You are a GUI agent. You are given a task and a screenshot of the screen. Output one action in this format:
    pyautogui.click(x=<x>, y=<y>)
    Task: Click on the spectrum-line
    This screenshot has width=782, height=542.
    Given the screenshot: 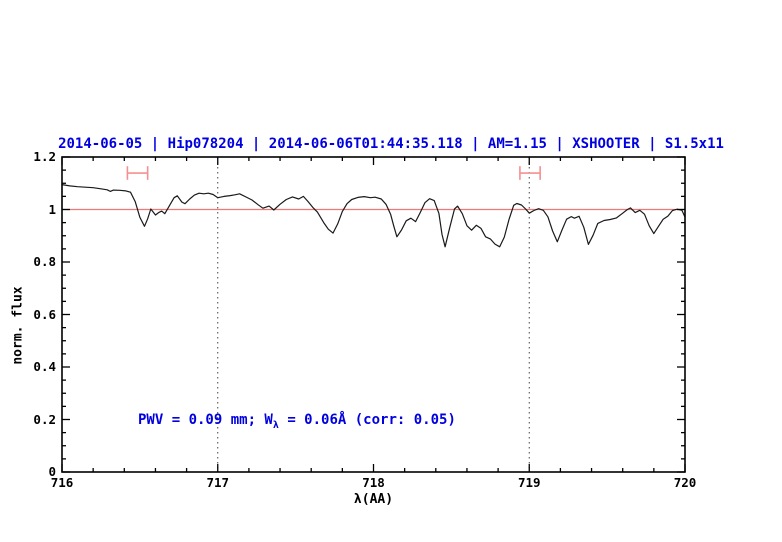 What is the action you would take?
    pyautogui.click(x=373, y=216)
    